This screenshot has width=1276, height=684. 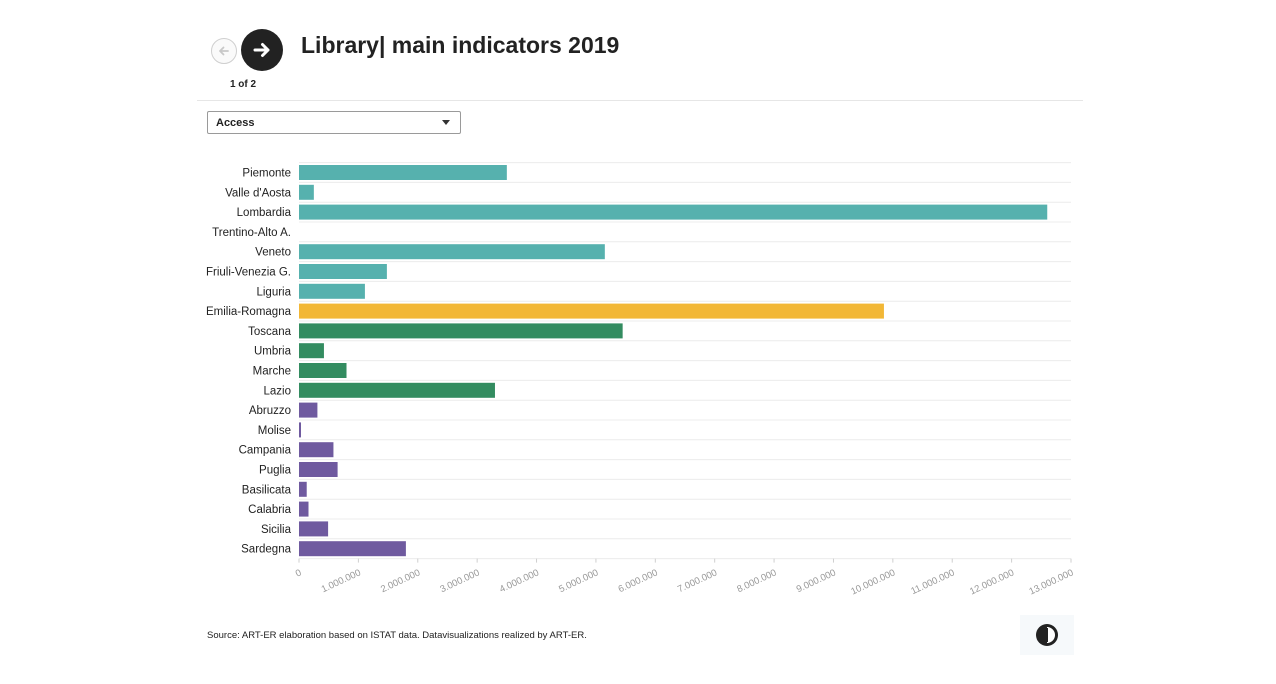 What do you see at coordinates (258, 193) in the screenshot?
I see `category-label: Valle d'Aosta` at bounding box center [258, 193].